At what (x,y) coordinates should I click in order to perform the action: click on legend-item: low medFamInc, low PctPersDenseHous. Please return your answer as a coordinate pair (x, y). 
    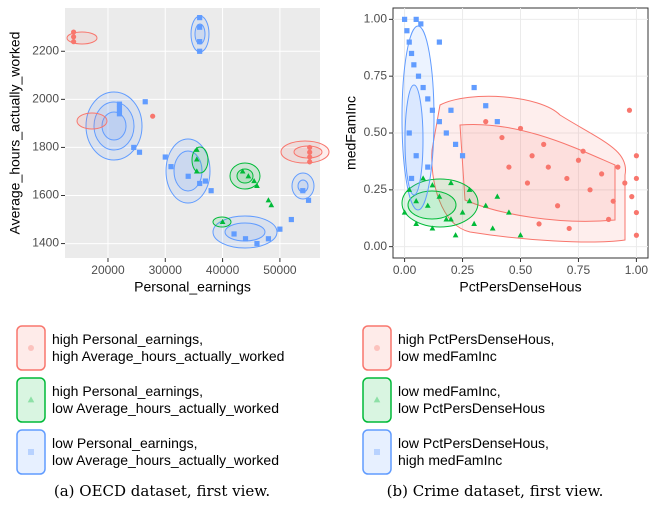
    Looking at the image, I should click on (458, 400).